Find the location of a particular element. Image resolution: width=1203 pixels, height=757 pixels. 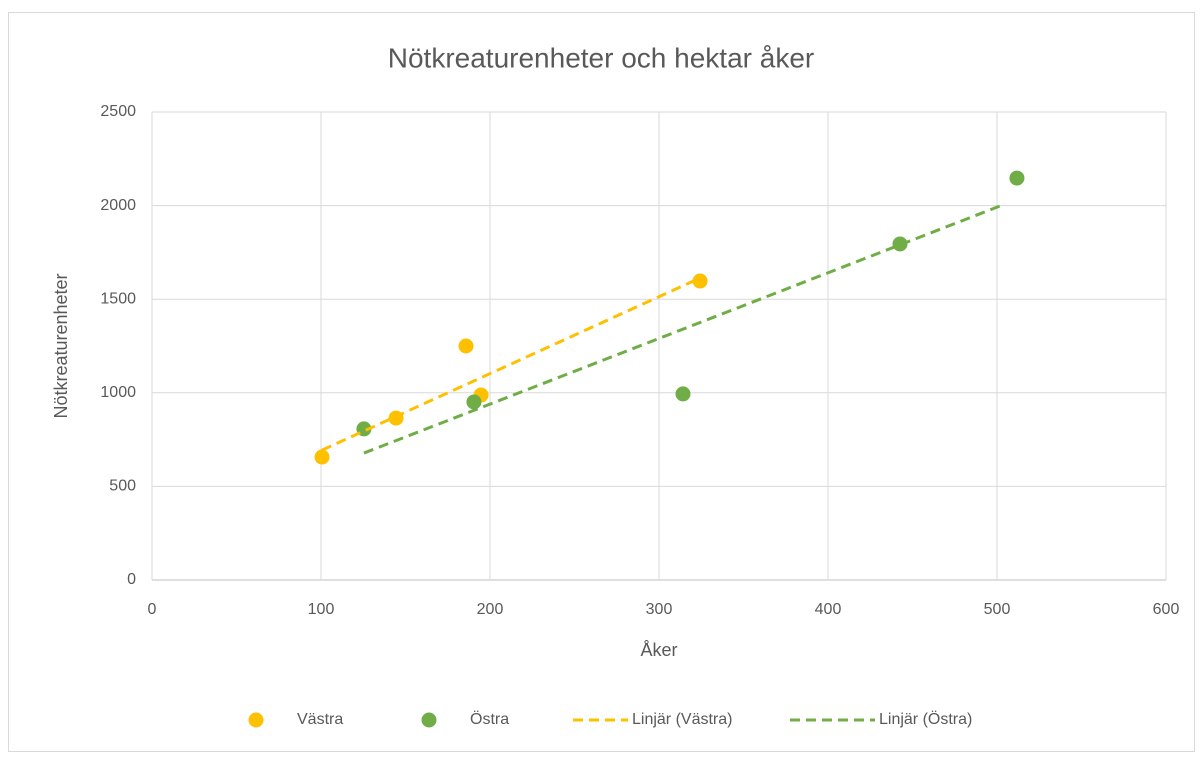

legend-label: Linjär (Västra) is located at coordinates (682, 719).